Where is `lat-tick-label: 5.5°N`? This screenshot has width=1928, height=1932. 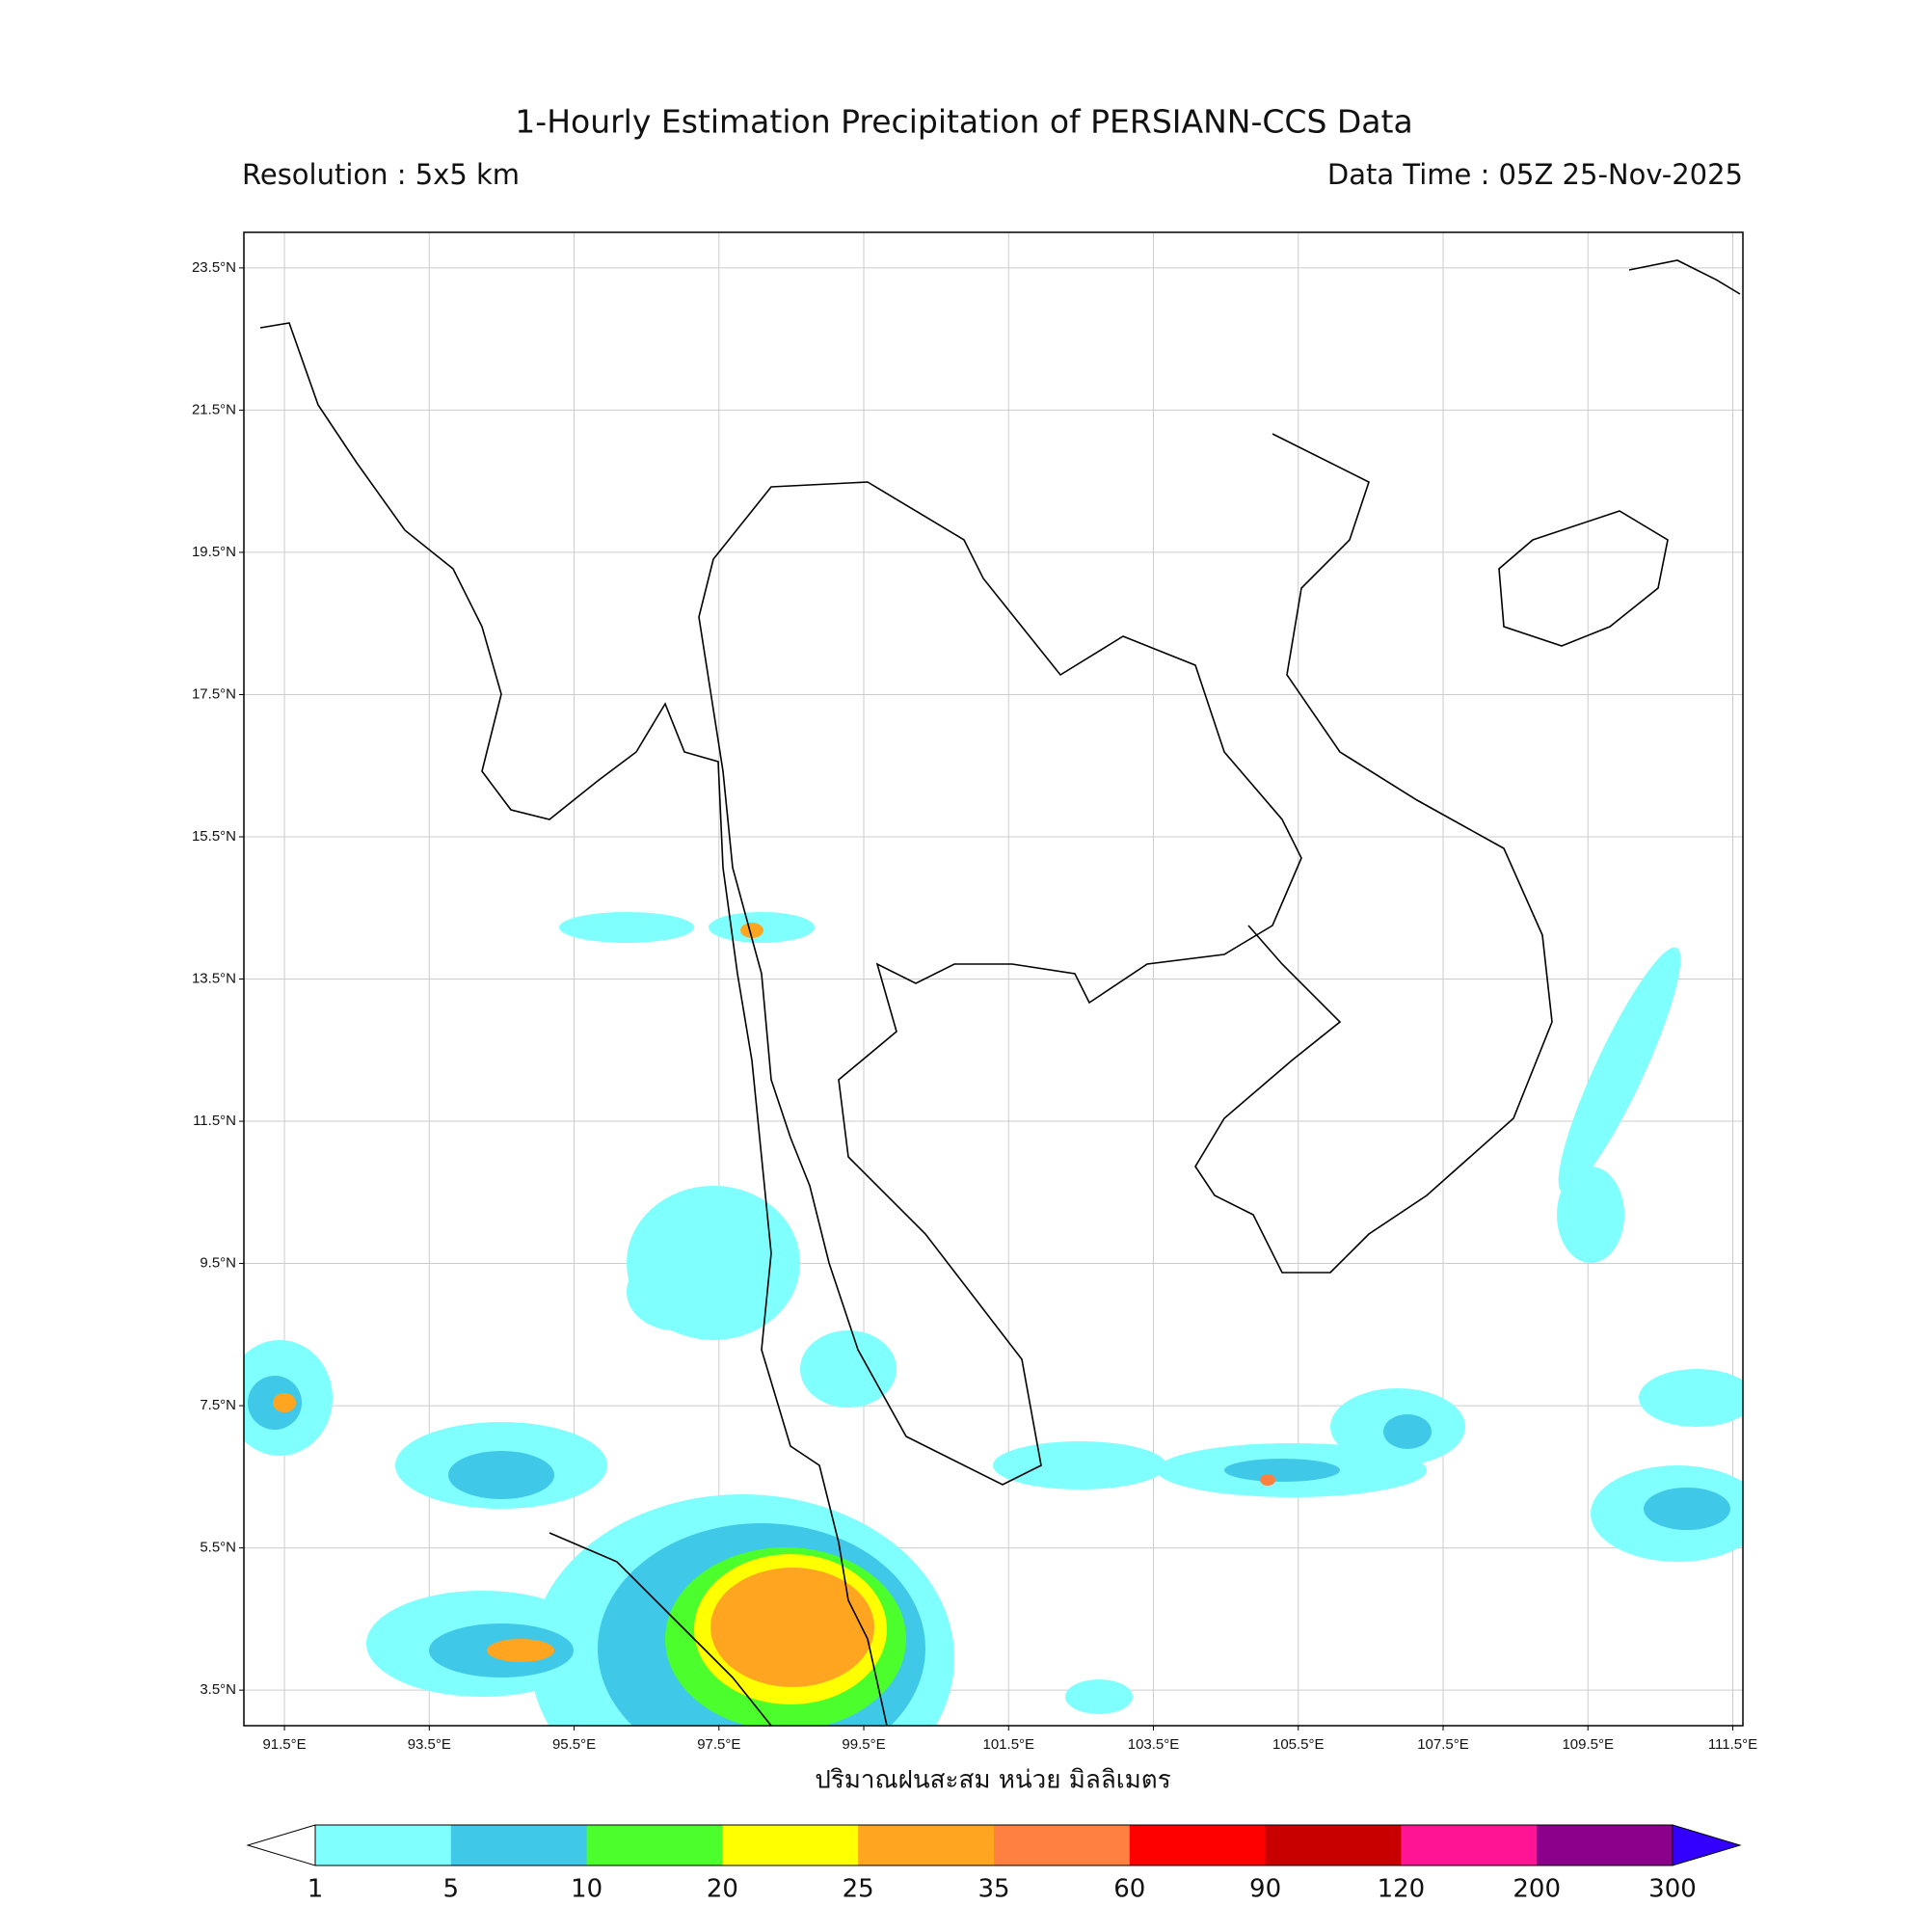
lat-tick-label: 5.5°N is located at coordinates (218, 1548).